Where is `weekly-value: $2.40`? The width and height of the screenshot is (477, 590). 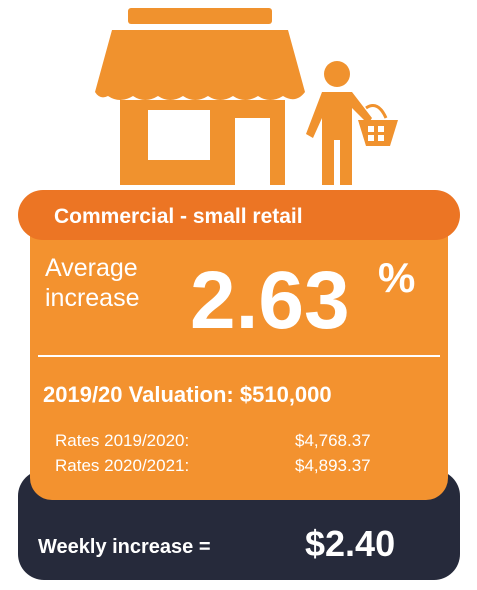
weekly-value: $2.40 is located at coordinates (350, 543).